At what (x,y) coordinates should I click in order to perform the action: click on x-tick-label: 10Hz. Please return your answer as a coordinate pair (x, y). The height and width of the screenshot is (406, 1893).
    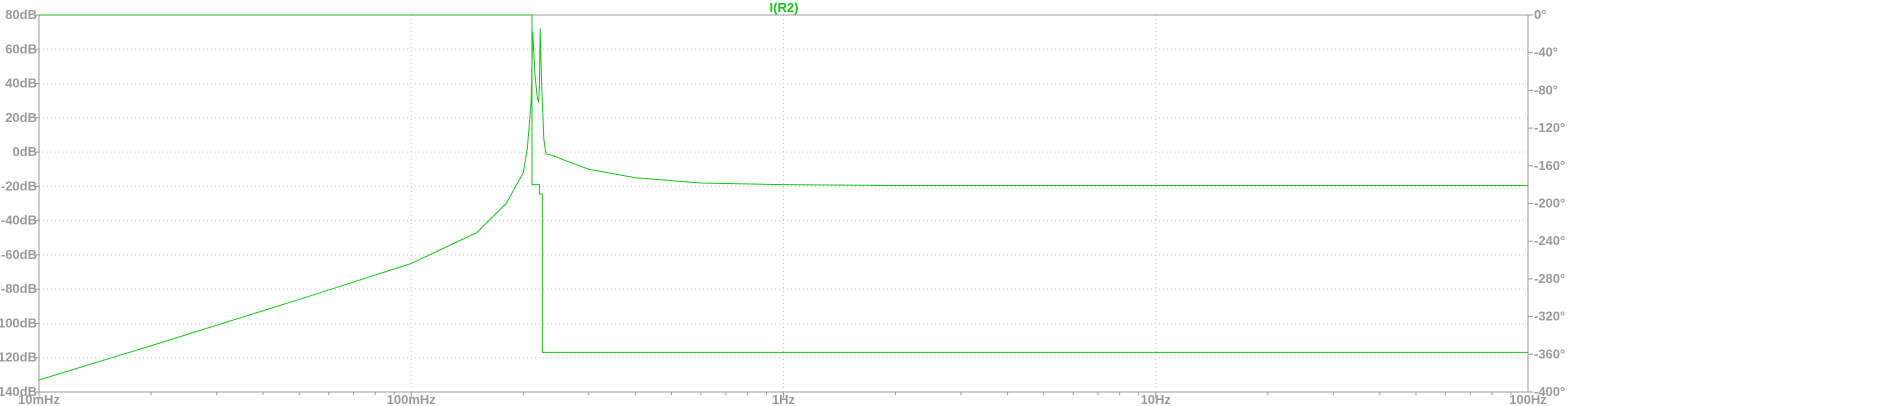
    Looking at the image, I should click on (1156, 399).